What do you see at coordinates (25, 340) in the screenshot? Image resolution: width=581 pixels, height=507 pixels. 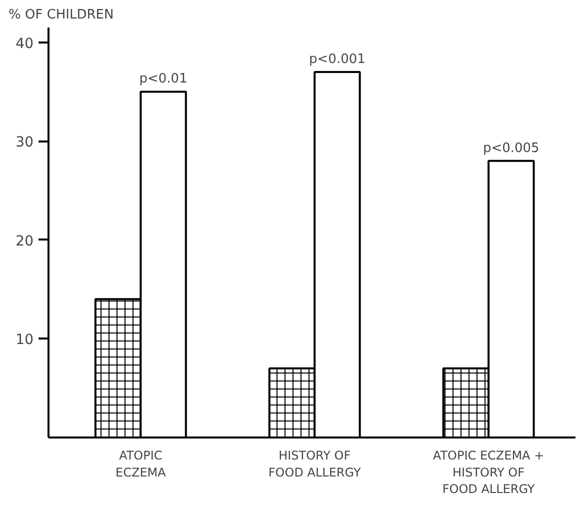 I see `y-tick-label: 10` at bounding box center [25, 340].